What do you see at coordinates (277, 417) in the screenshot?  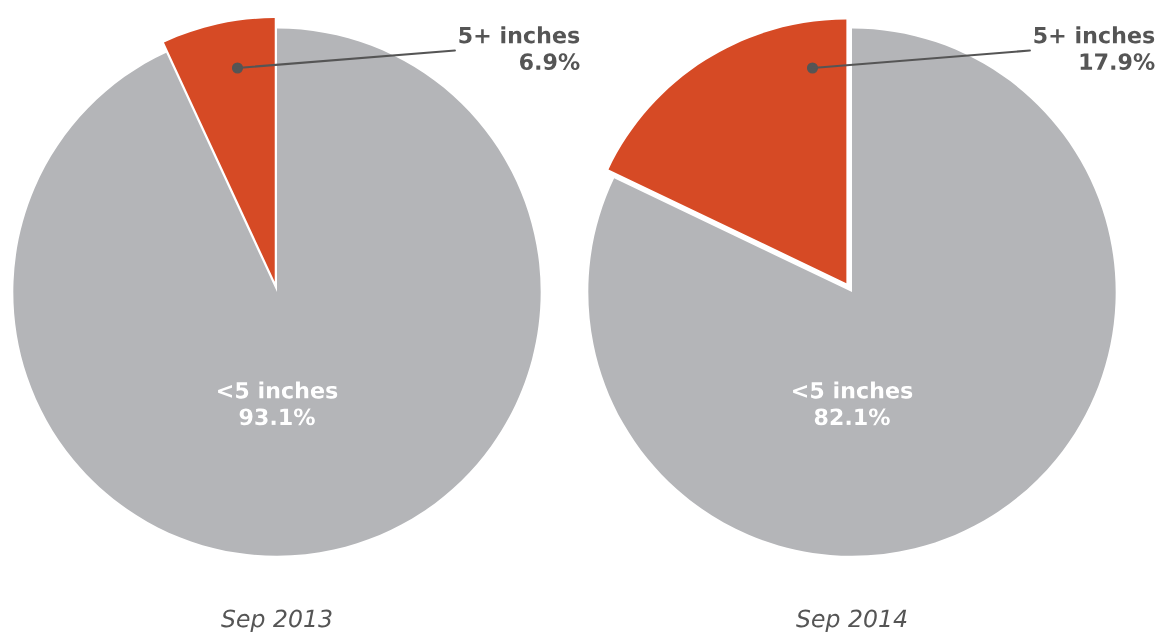 I see `data-label: 93.1%` at bounding box center [277, 417].